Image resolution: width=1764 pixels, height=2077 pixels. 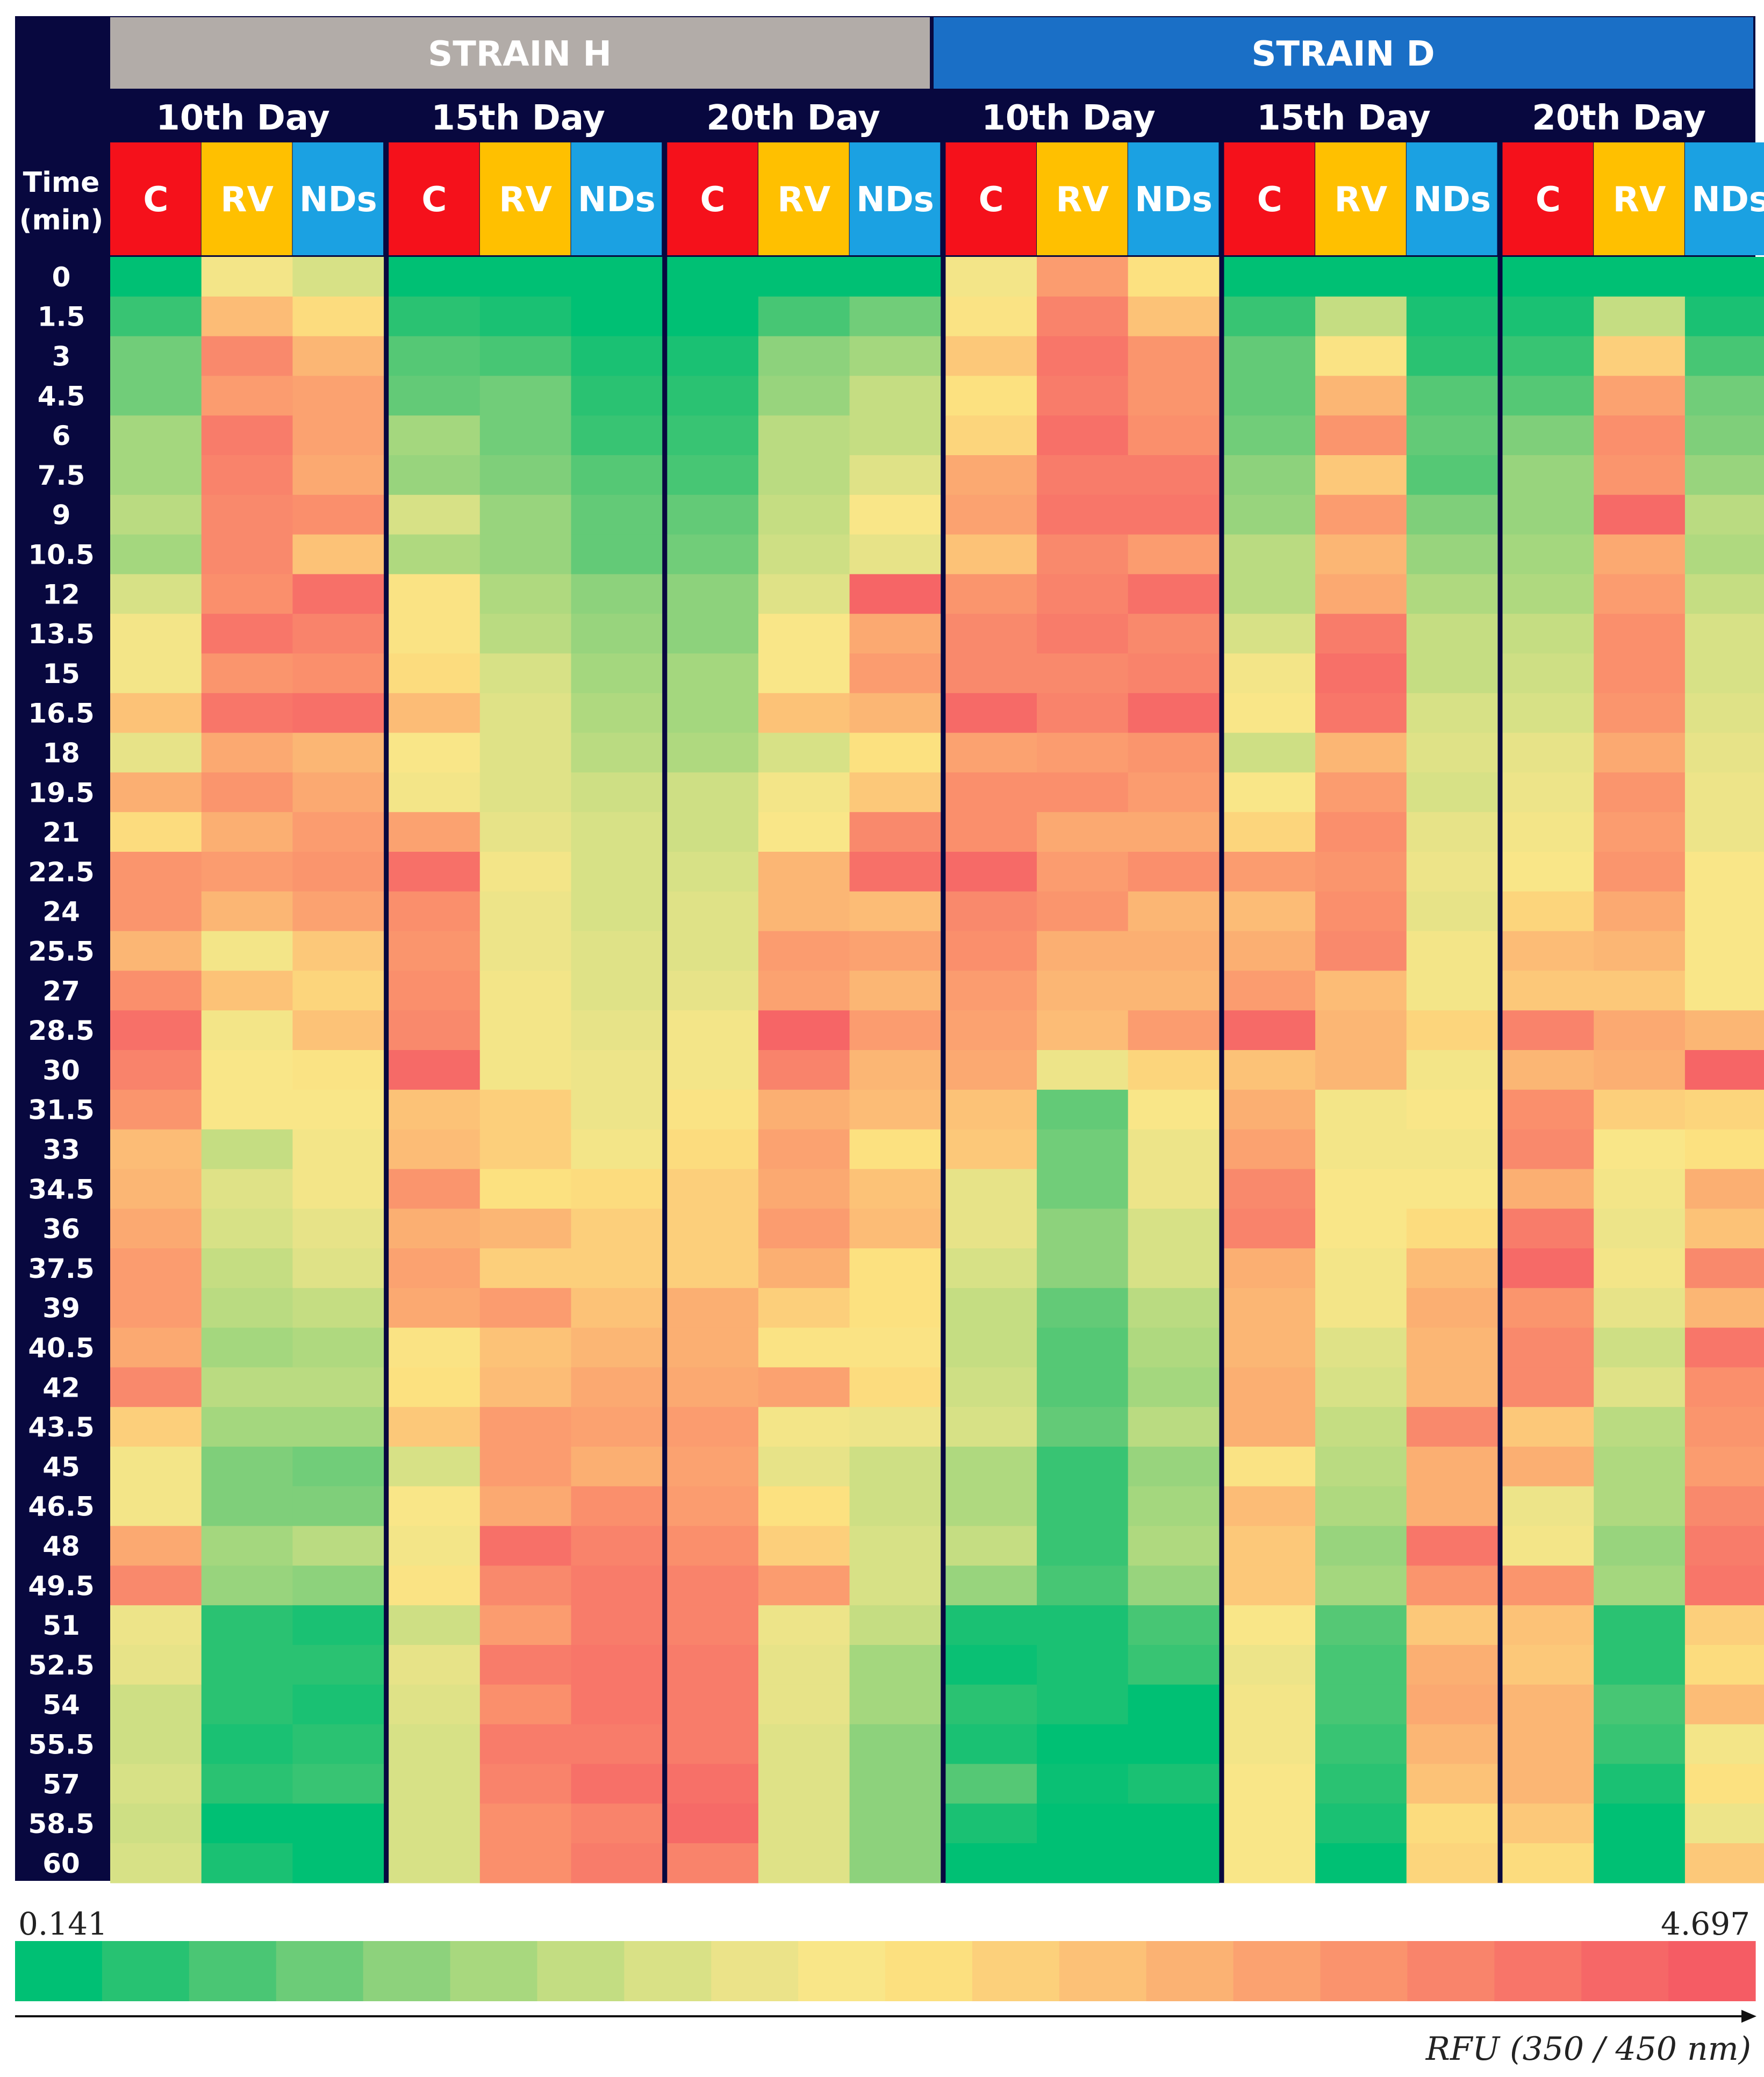 I want to click on time-label: 7.5, so click(x=62, y=476).